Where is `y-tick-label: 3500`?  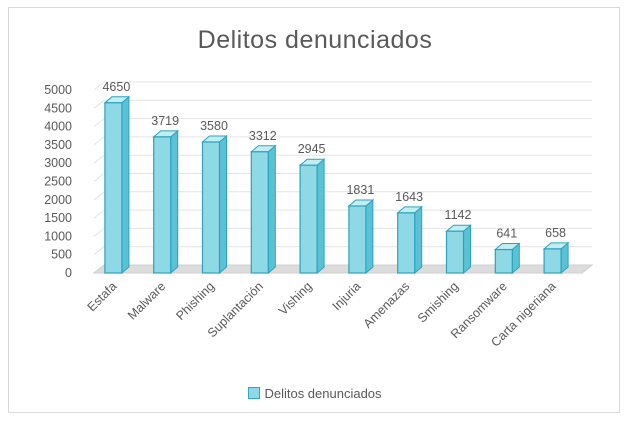
y-tick-label: 3500 is located at coordinates (58, 145).